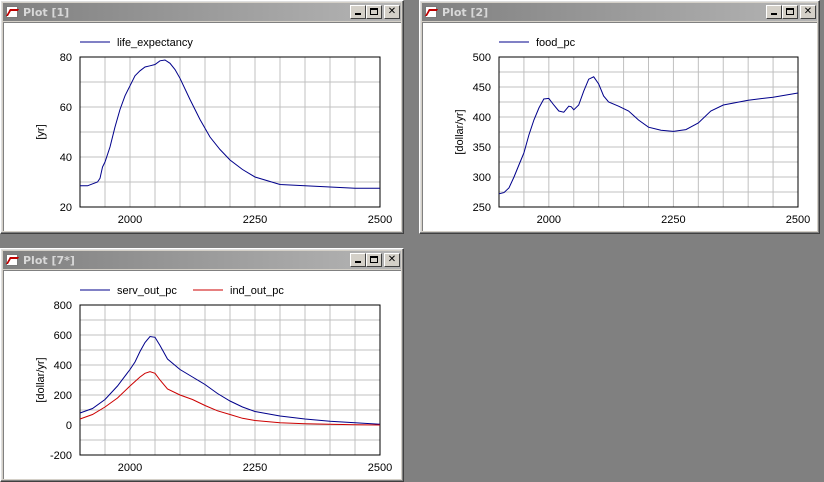 This screenshot has height=482, width=824. I want to click on y-tick-label: 300, so click(482, 178).